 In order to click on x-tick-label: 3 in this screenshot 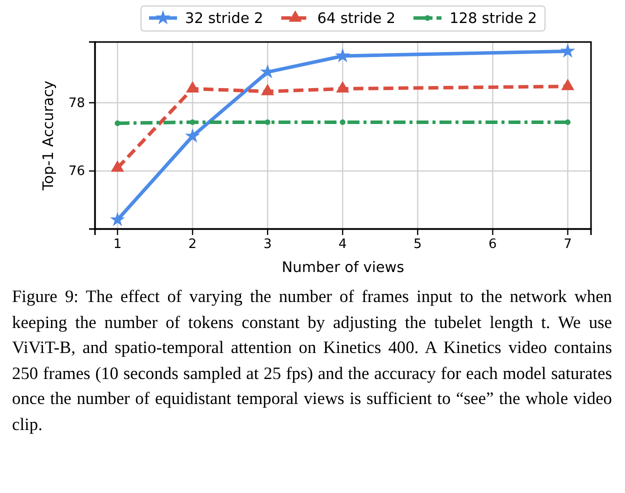, I will do `click(267, 244)`.